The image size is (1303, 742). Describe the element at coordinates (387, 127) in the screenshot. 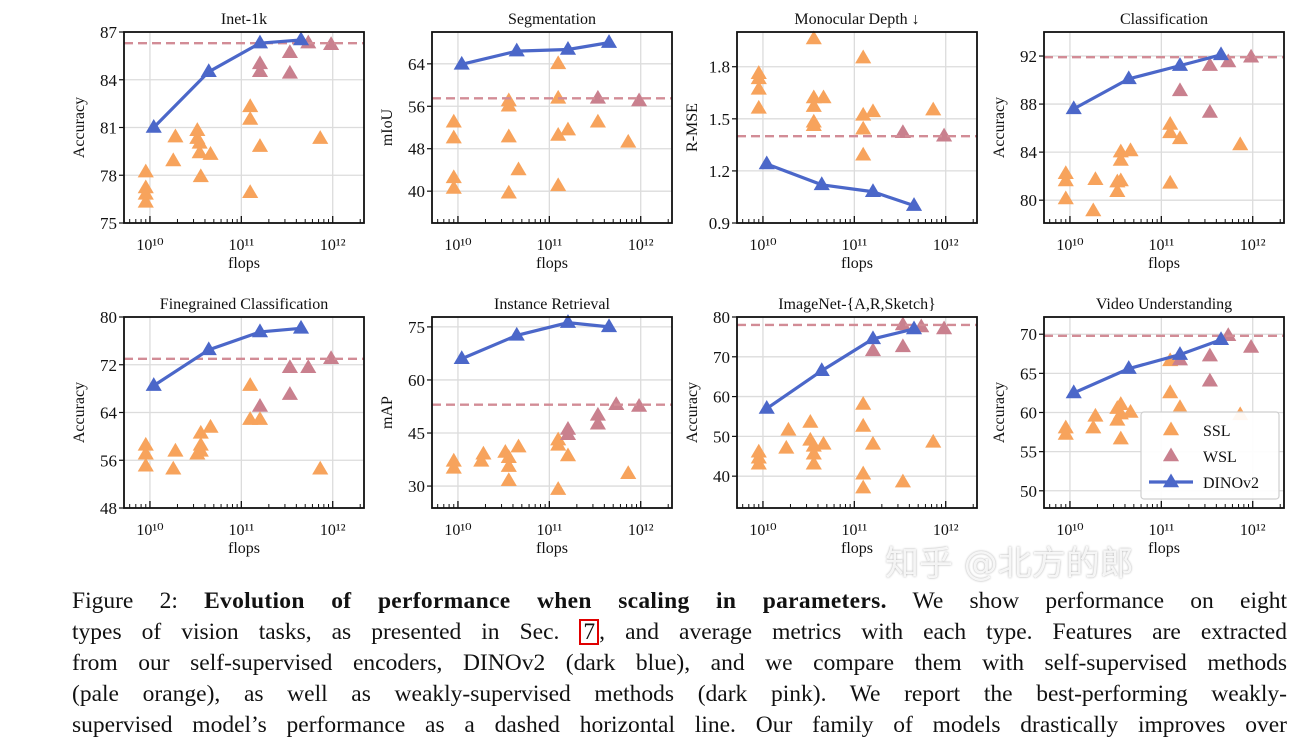

I see `y-axis-label: mIoU` at that location.